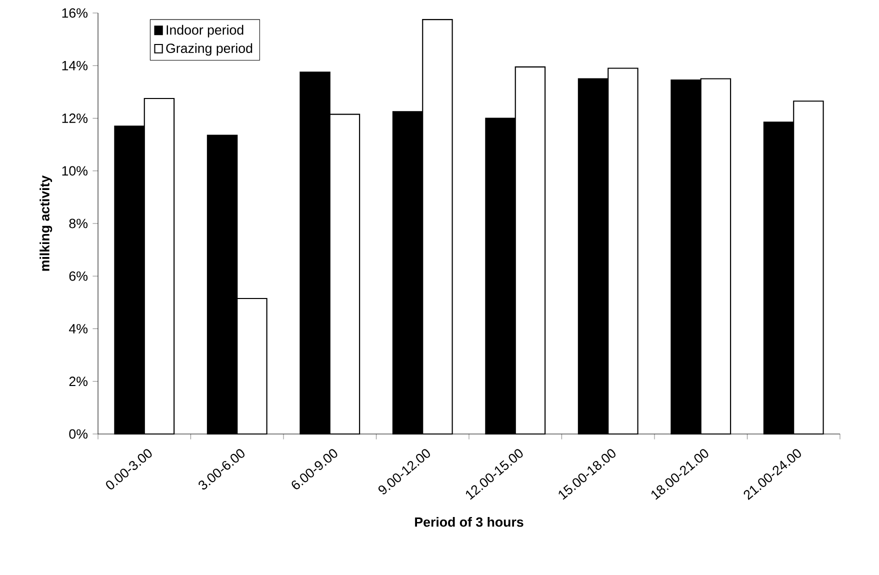 This screenshot has height=575, width=879. I want to click on y-tick-label: 4%, so click(78, 329).